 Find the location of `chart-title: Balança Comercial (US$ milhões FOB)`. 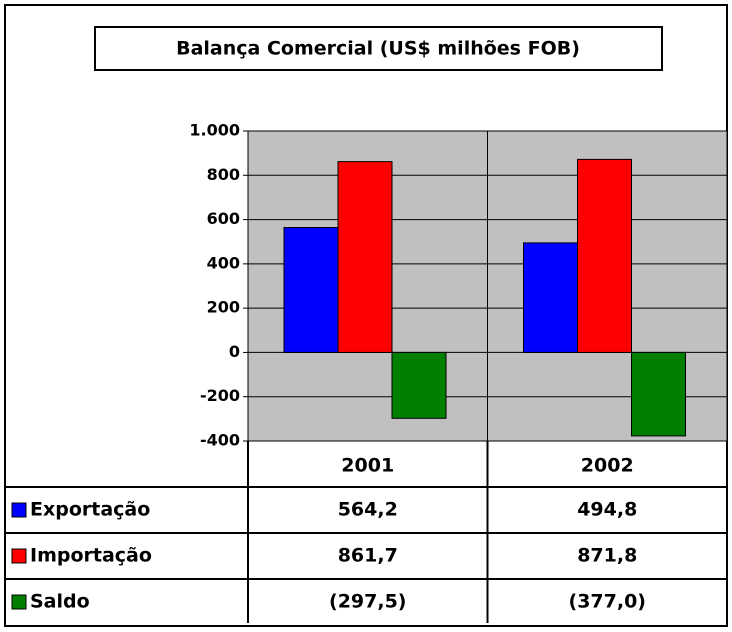

chart-title: Balança Comercial (US$ milhões FOB) is located at coordinates (378, 49).